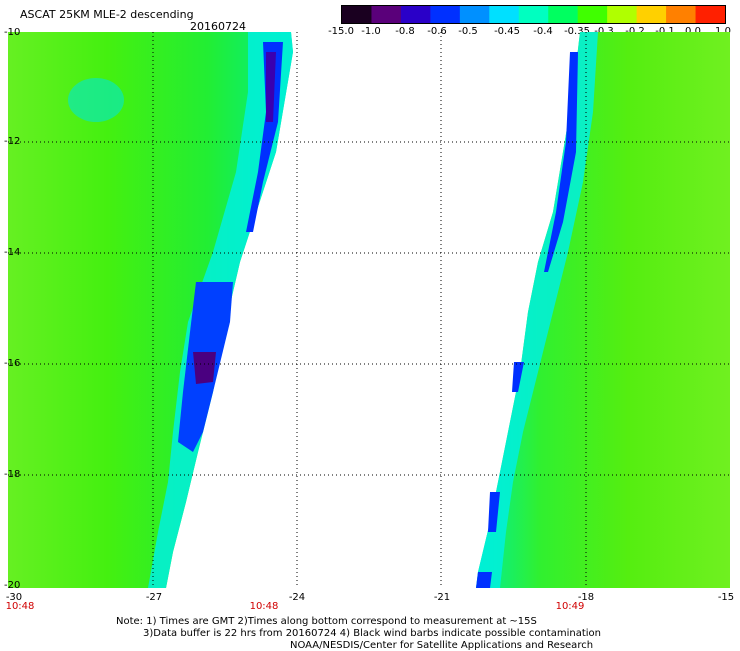 This screenshot has height=651, width=740. What do you see at coordinates (154, 597) in the screenshot?
I see `x-tick-label: -27` at bounding box center [154, 597].